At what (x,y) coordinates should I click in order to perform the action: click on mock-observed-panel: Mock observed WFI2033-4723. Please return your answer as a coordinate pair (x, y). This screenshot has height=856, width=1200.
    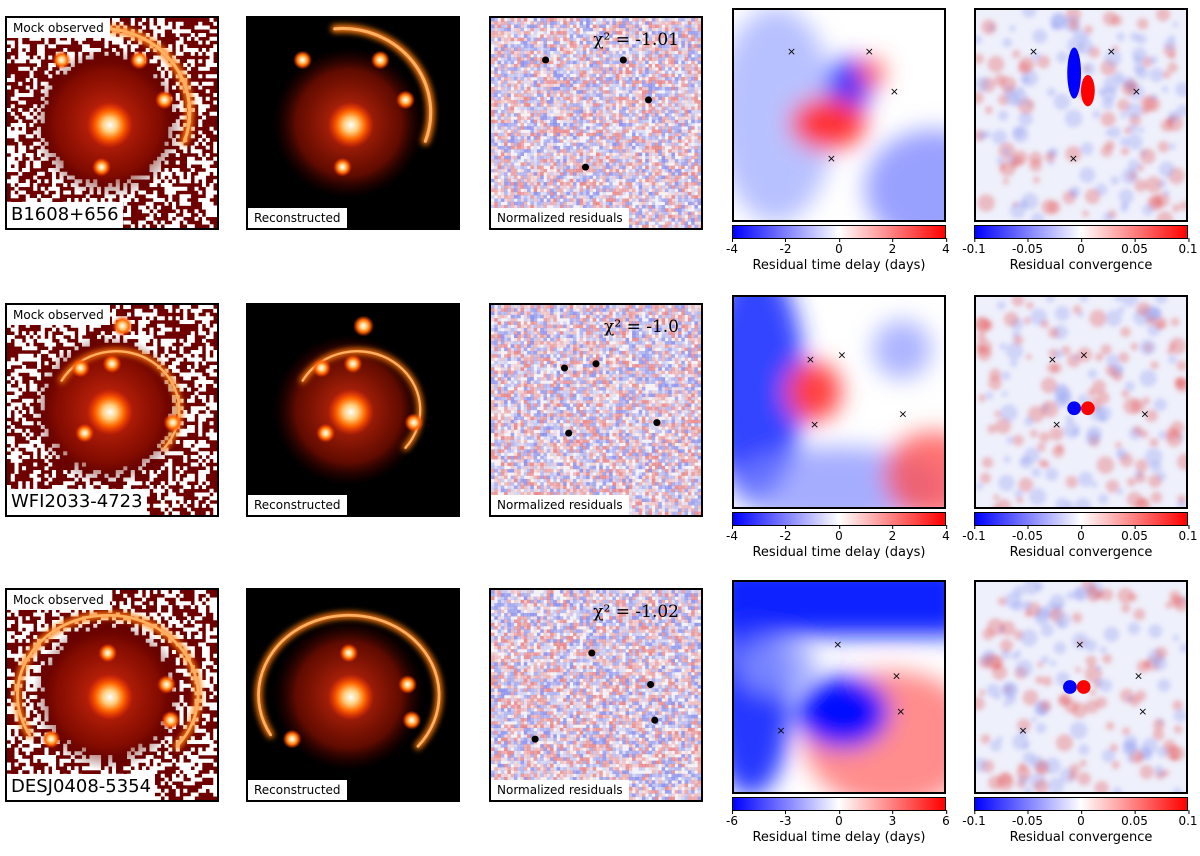
    Looking at the image, I should click on (112, 410).